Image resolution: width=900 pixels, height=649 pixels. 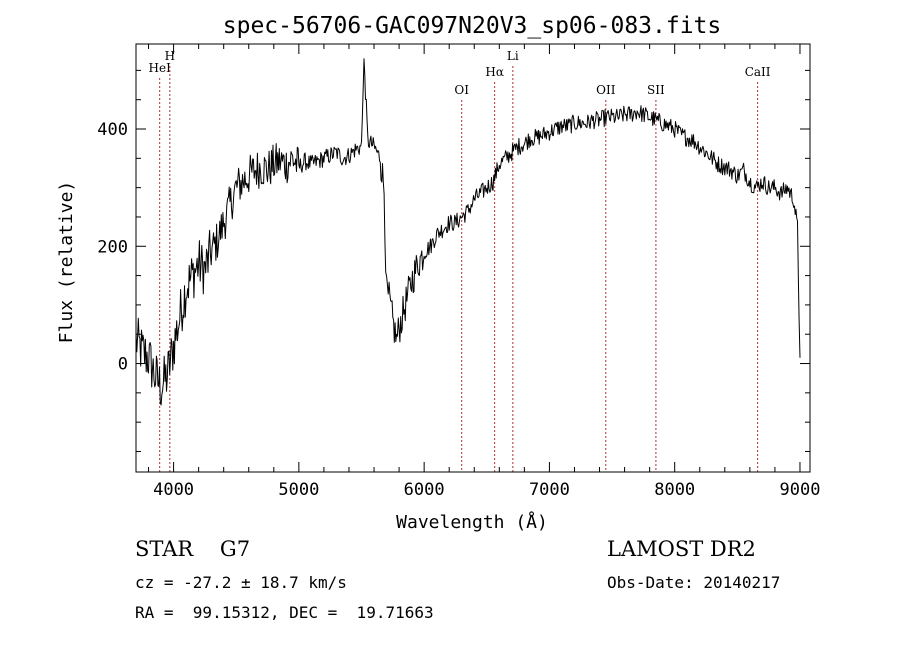 What do you see at coordinates (494, 72) in the screenshot?
I see `spectral-line-label: Hα` at bounding box center [494, 72].